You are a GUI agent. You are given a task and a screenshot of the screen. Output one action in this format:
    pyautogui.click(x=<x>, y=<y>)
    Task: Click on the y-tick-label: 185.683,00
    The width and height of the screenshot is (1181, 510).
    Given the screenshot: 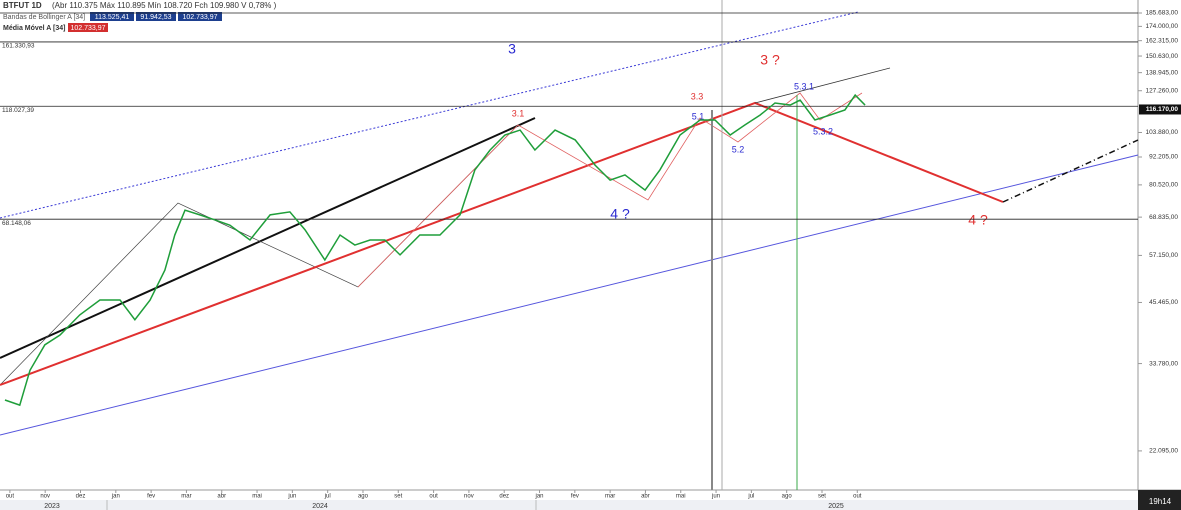 What is the action you would take?
    pyautogui.click(x=1161, y=13)
    